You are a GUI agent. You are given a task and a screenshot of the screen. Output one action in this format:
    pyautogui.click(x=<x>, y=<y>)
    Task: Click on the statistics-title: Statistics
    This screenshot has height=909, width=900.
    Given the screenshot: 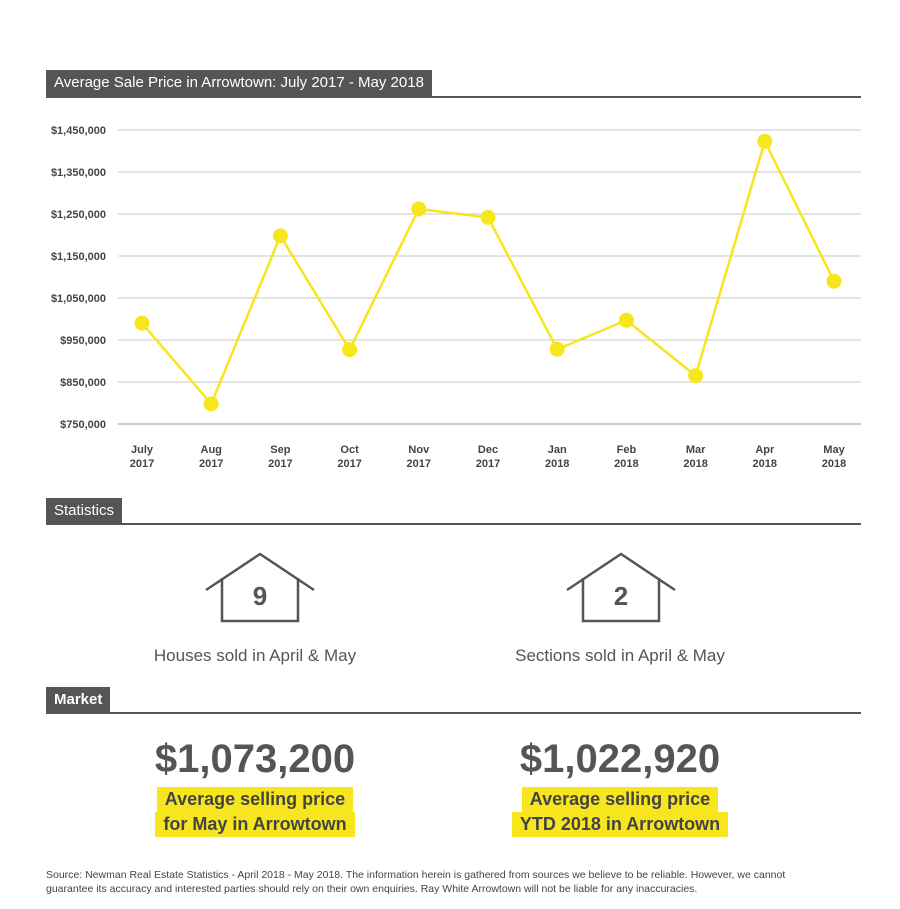 What is the action you would take?
    pyautogui.click(x=84, y=511)
    